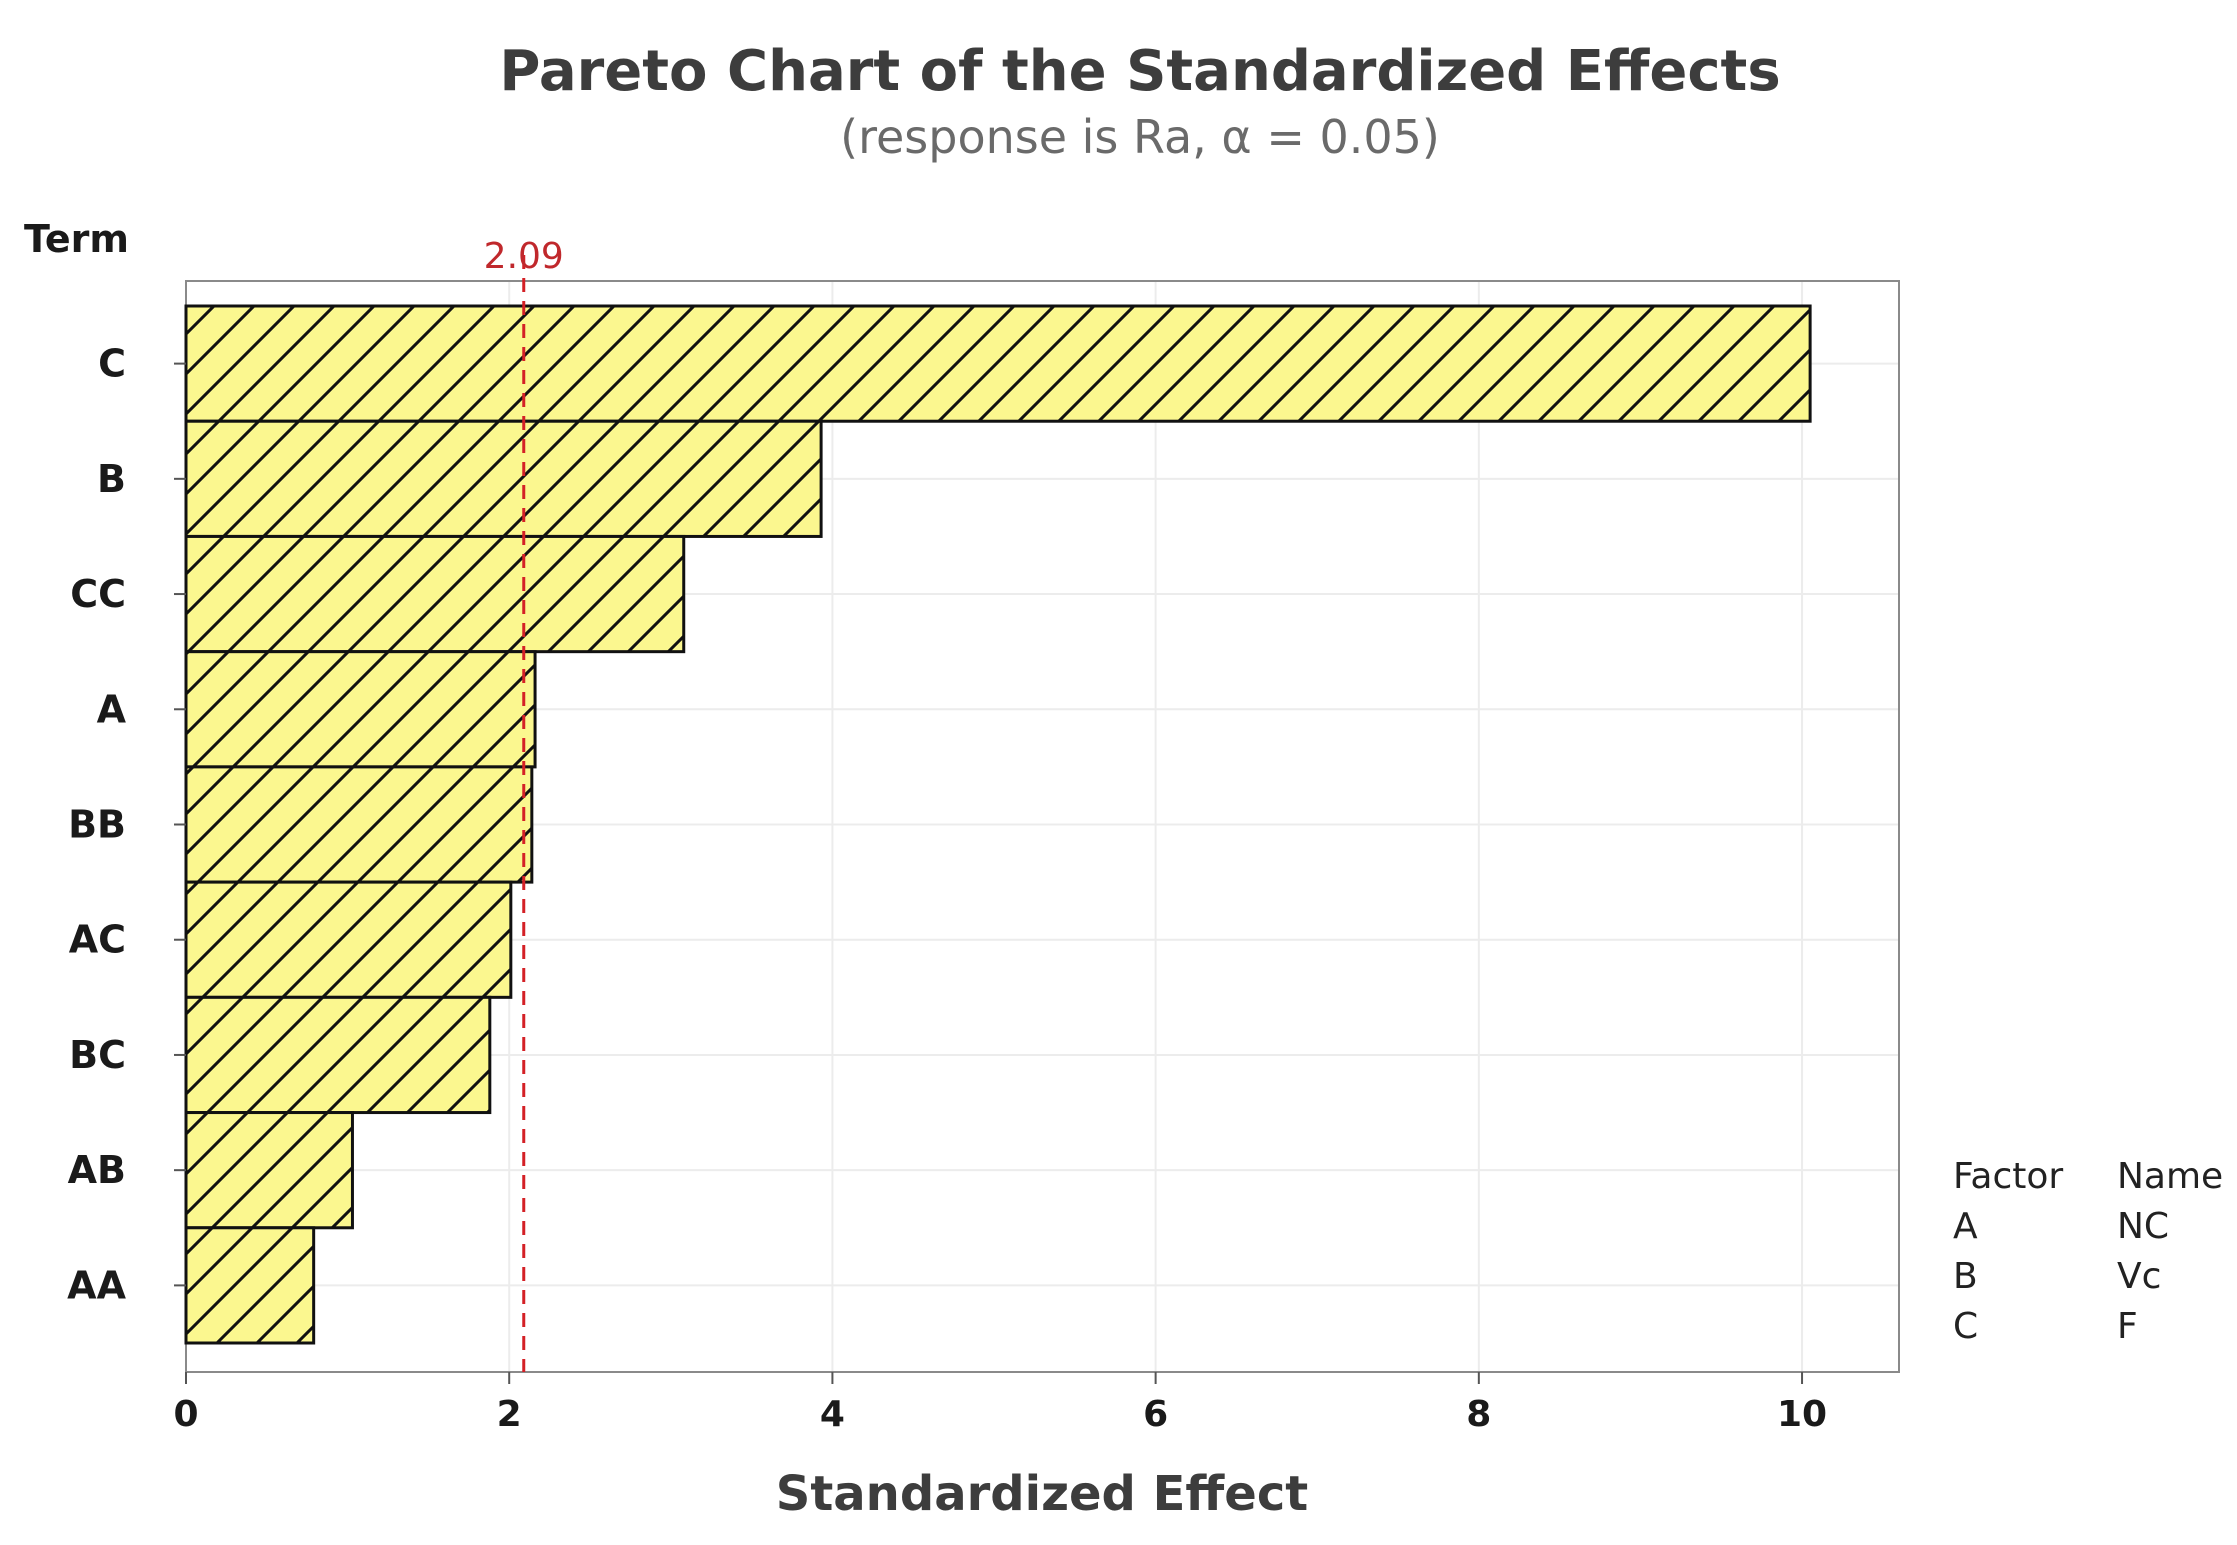 The width and height of the screenshot is (2237, 1545). What do you see at coordinates (435, 594) in the screenshot?
I see `bar-cc` at bounding box center [435, 594].